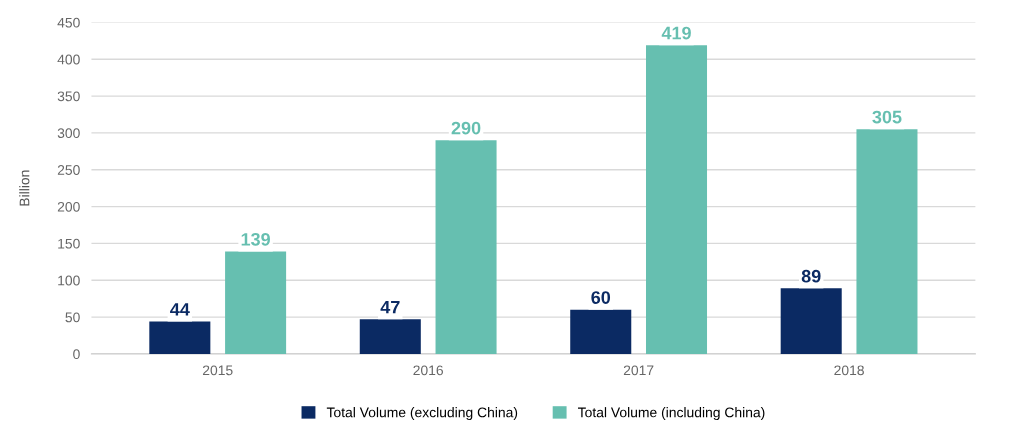  What do you see at coordinates (69, 280) in the screenshot?
I see `y-tick-label: 100` at bounding box center [69, 280].